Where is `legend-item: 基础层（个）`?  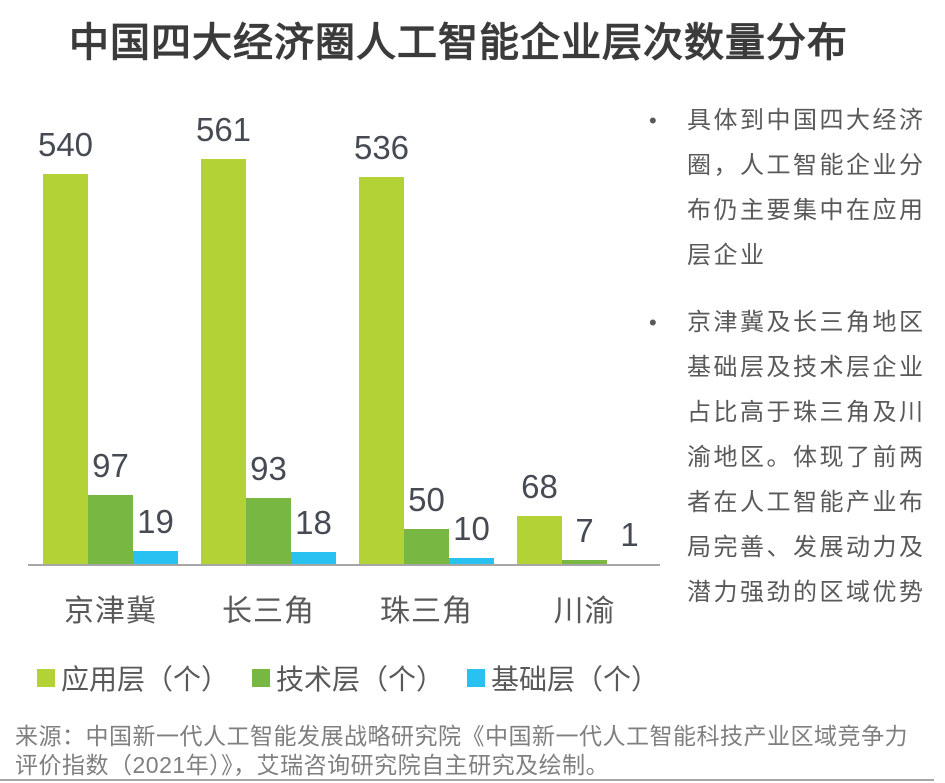 legend-item: 基础层（个） is located at coordinates (563, 678).